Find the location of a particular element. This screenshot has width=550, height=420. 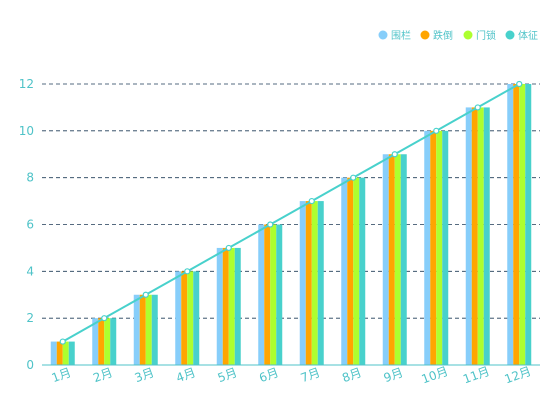

x-tick-label: 4月 is located at coordinates (185, 375).